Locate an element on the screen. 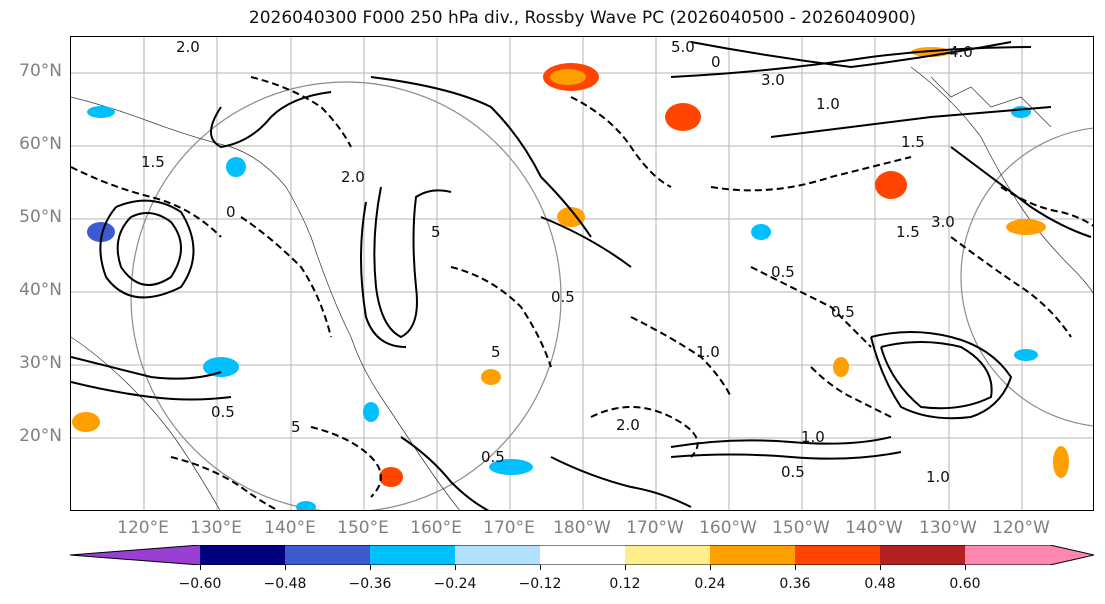  lon-label: 160°E is located at coordinates (436, 528).